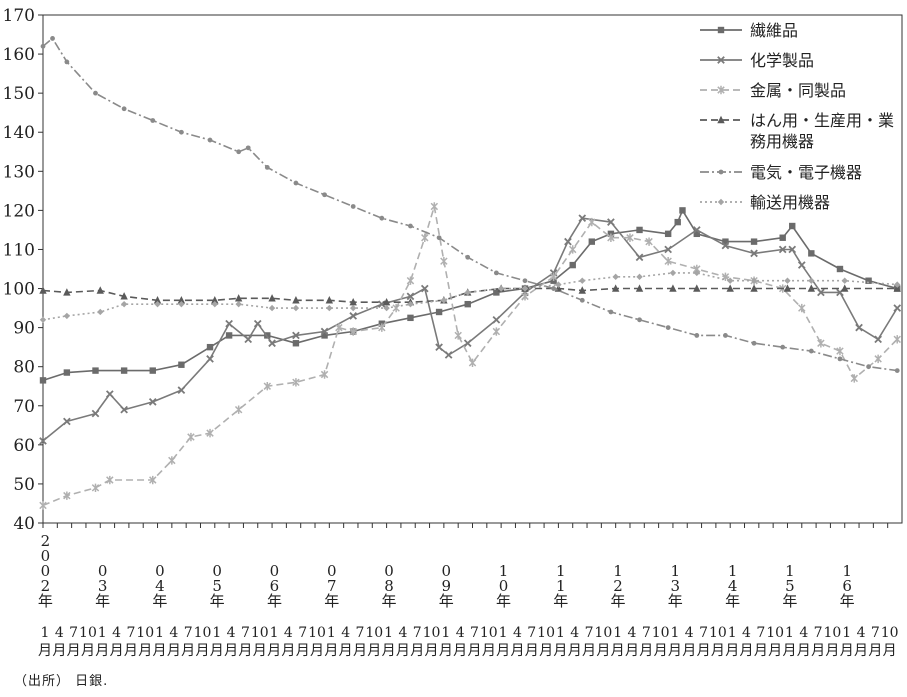 This screenshot has height=697, width=907. What do you see at coordinates (19, 172) in the screenshot?
I see `y-tick-label: 130` at bounding box center [19, 172].